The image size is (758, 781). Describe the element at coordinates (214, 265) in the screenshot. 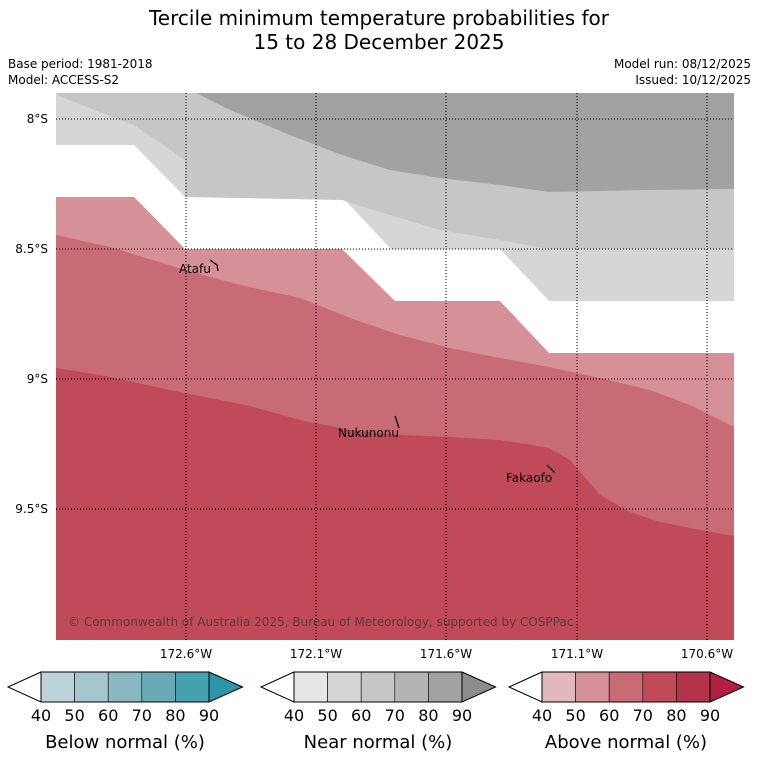

I see `atafu-atoll-shape` at that location.